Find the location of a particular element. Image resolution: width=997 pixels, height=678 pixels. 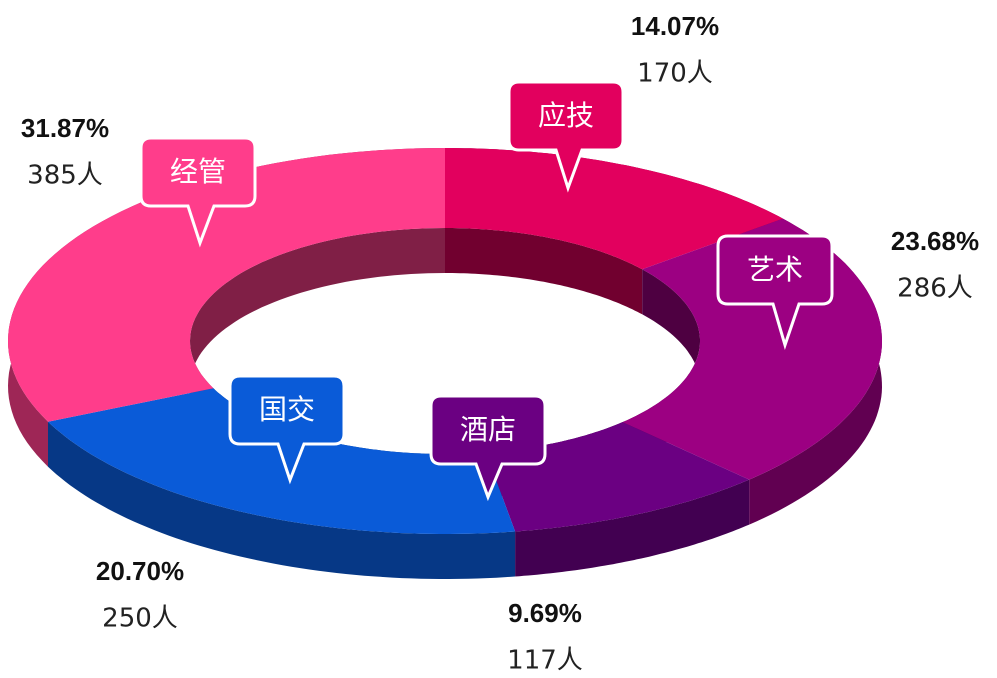

count-label: 170人 is located at coordinates (675, 74).